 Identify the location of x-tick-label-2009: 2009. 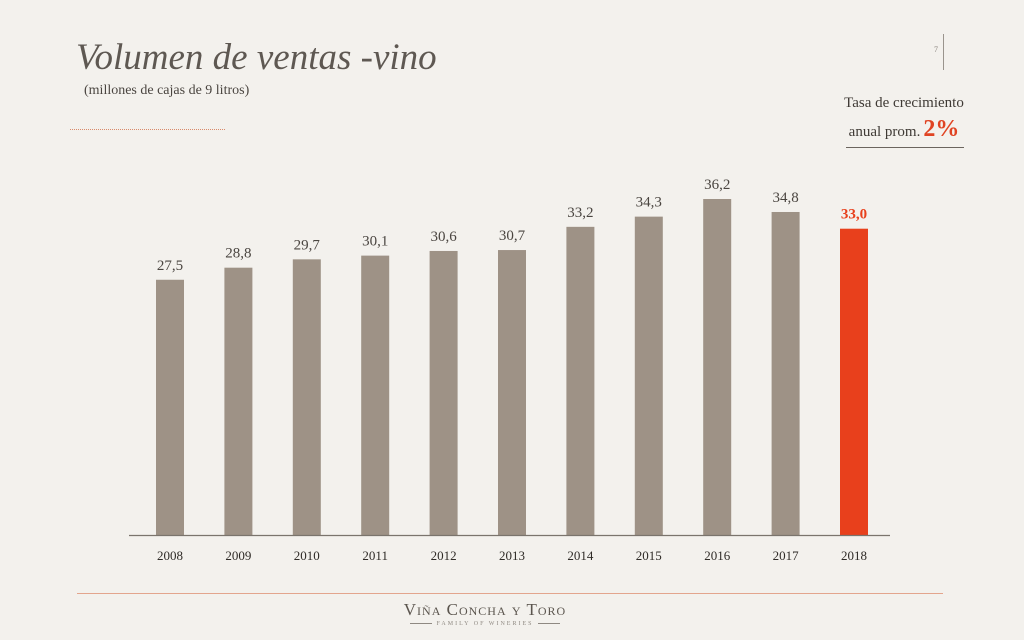
(238, 555).